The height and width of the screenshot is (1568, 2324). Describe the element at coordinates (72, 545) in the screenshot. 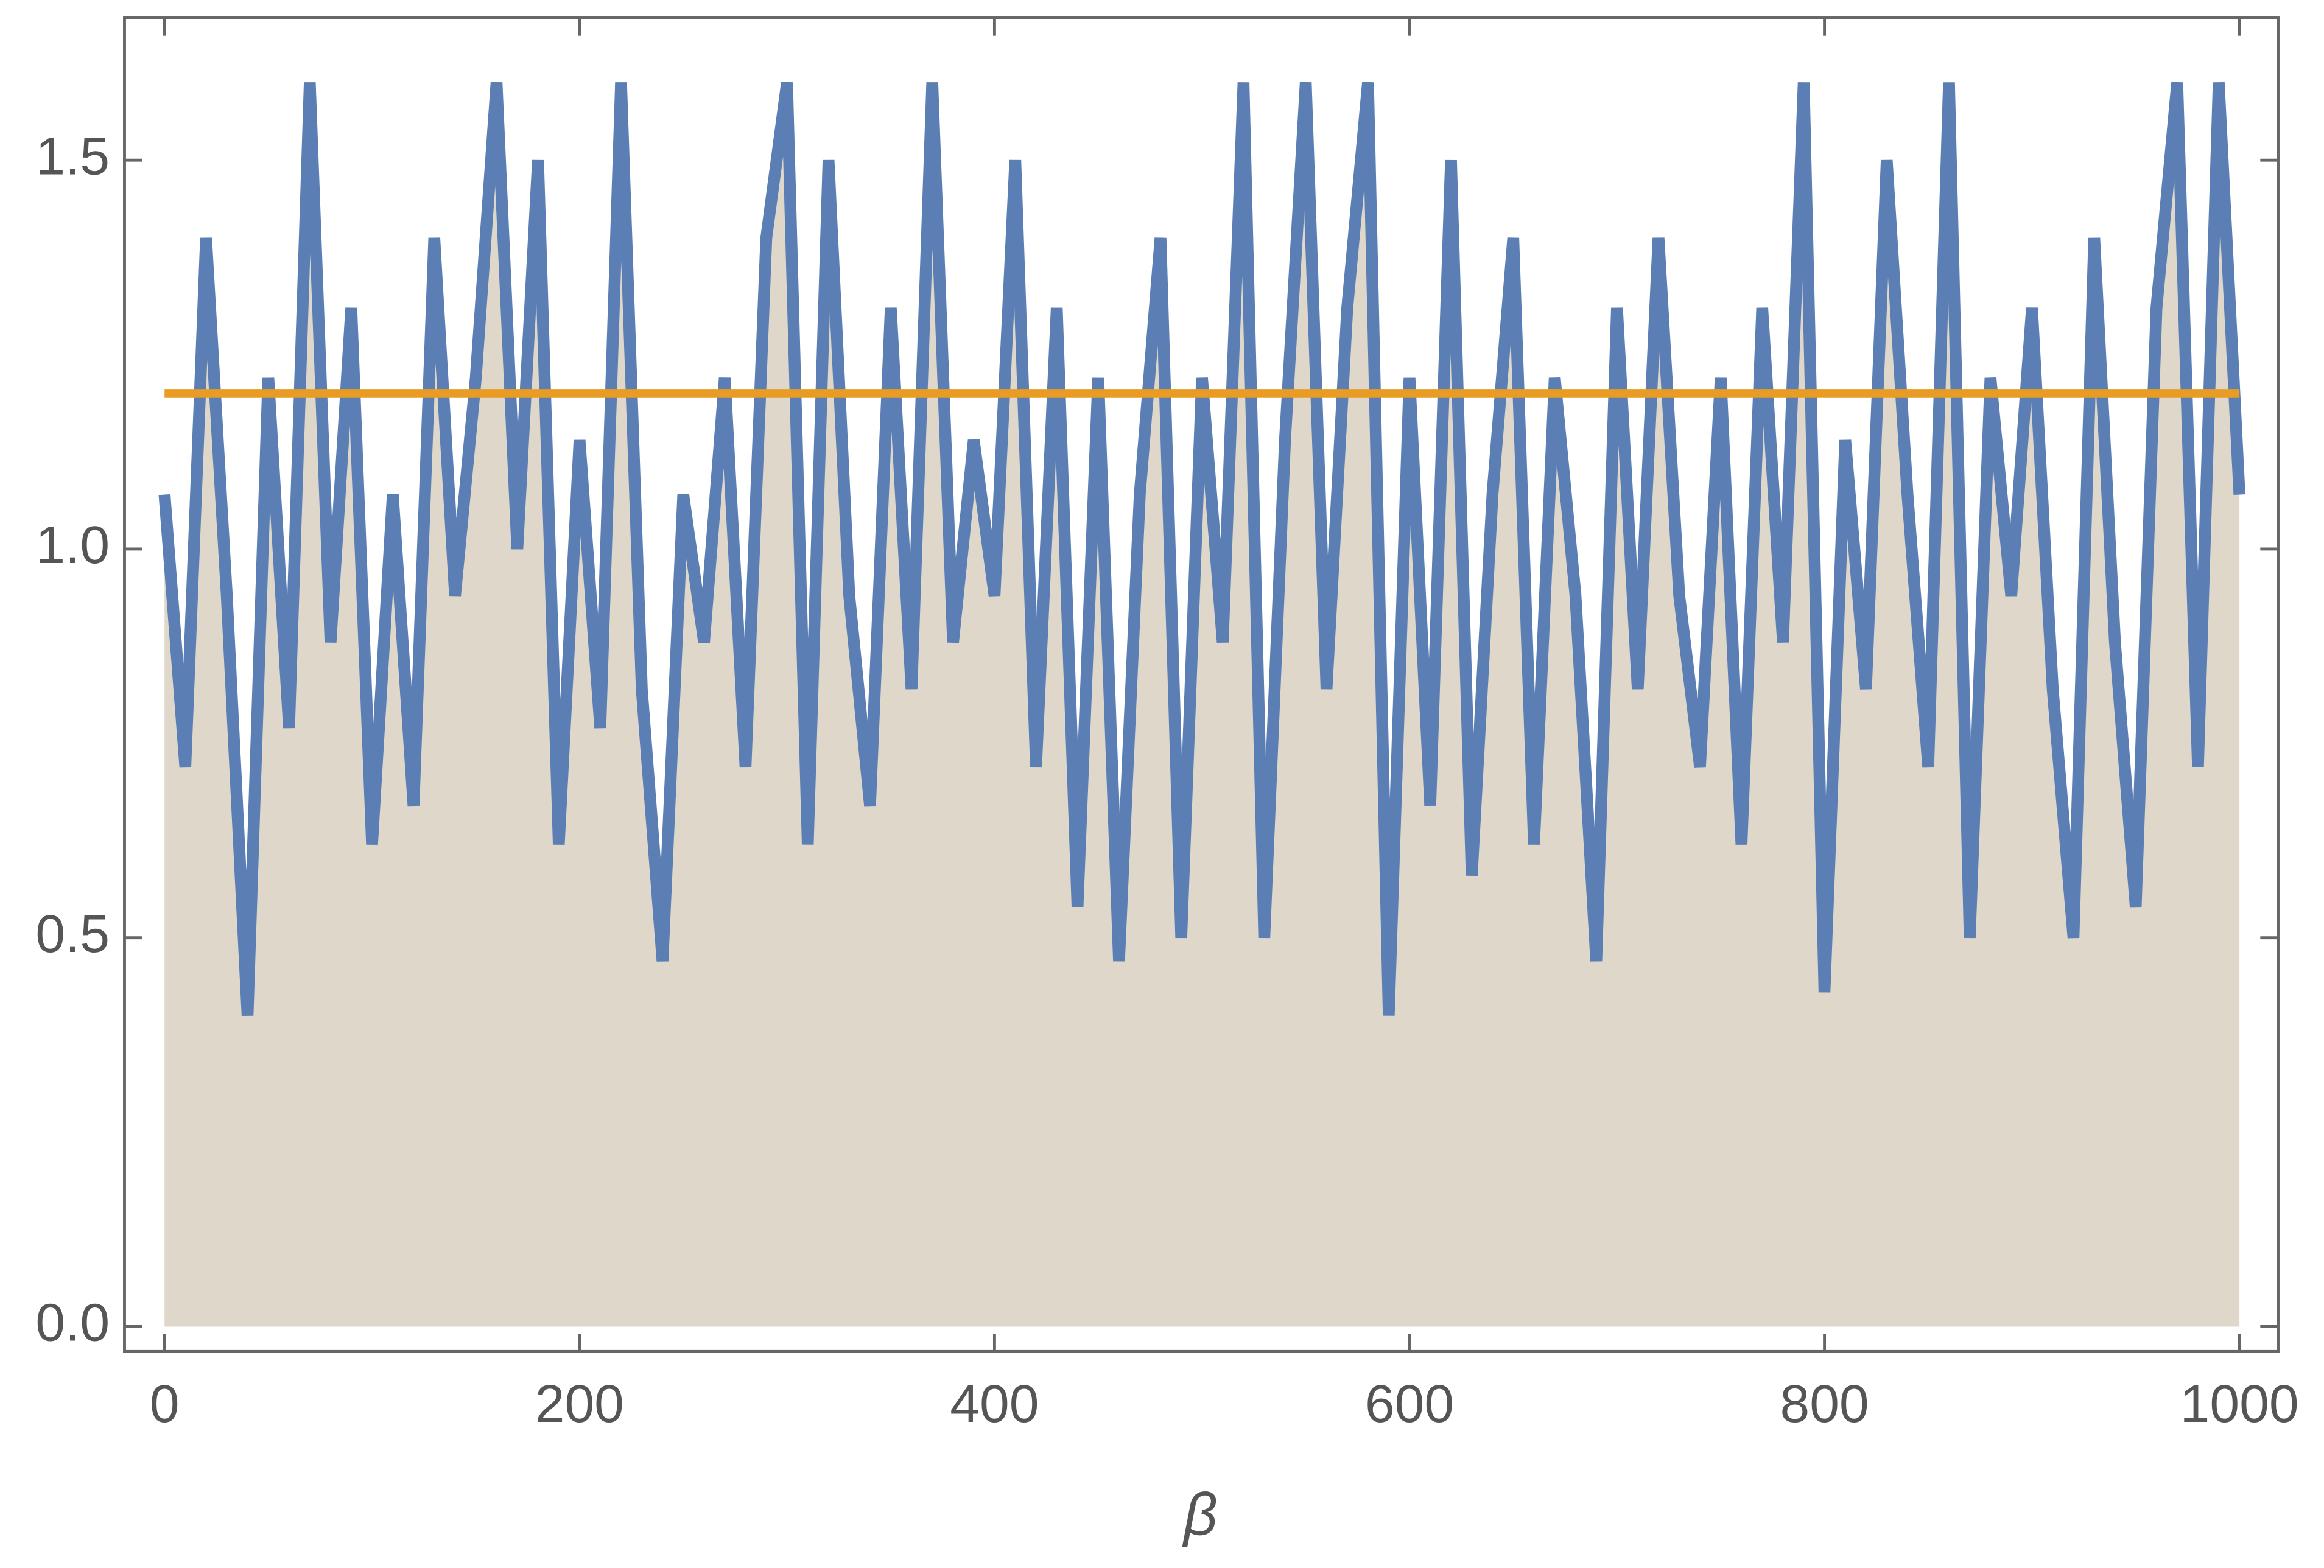

I see `y-tick-label: 1.0` at that location.